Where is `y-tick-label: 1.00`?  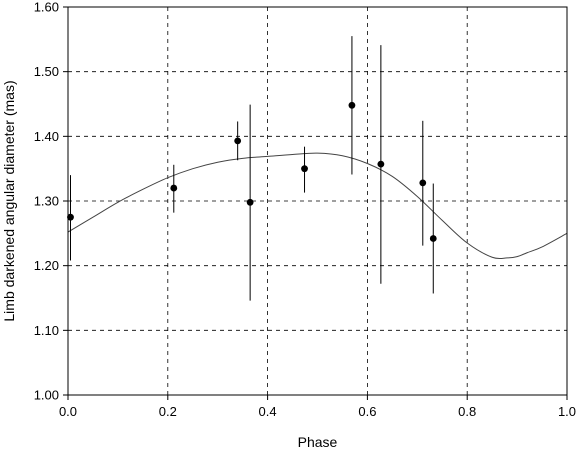
y-tick-label: 1.00 is located at coordinates (46, 395).